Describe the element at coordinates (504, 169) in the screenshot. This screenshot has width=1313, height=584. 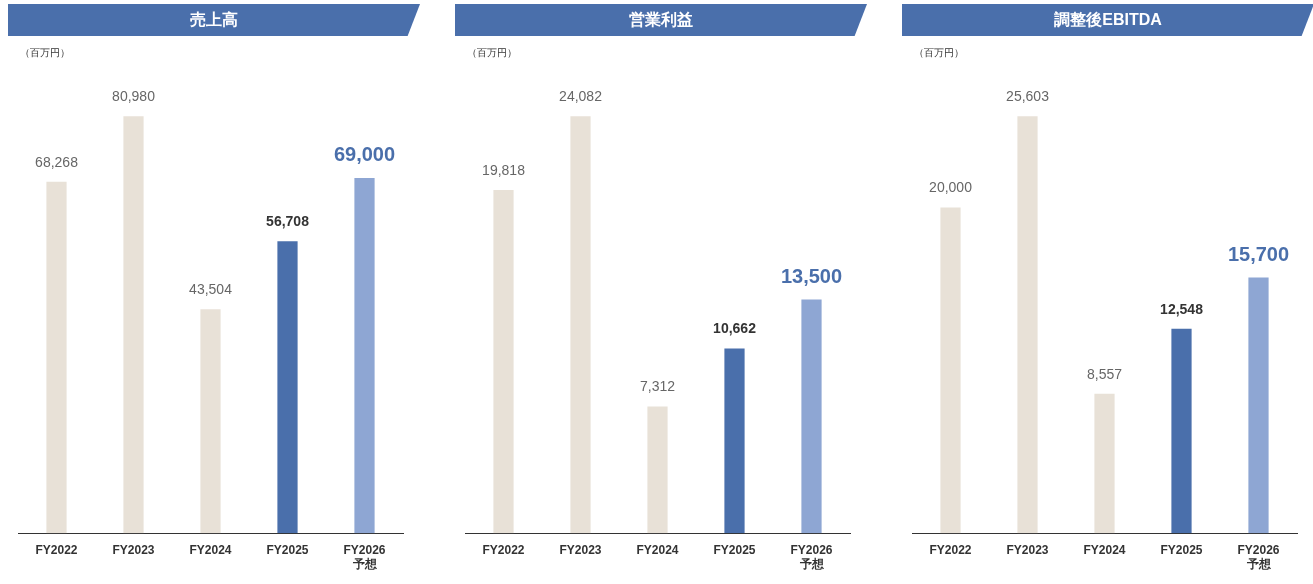
I see `data-label: 19,818` at that location.